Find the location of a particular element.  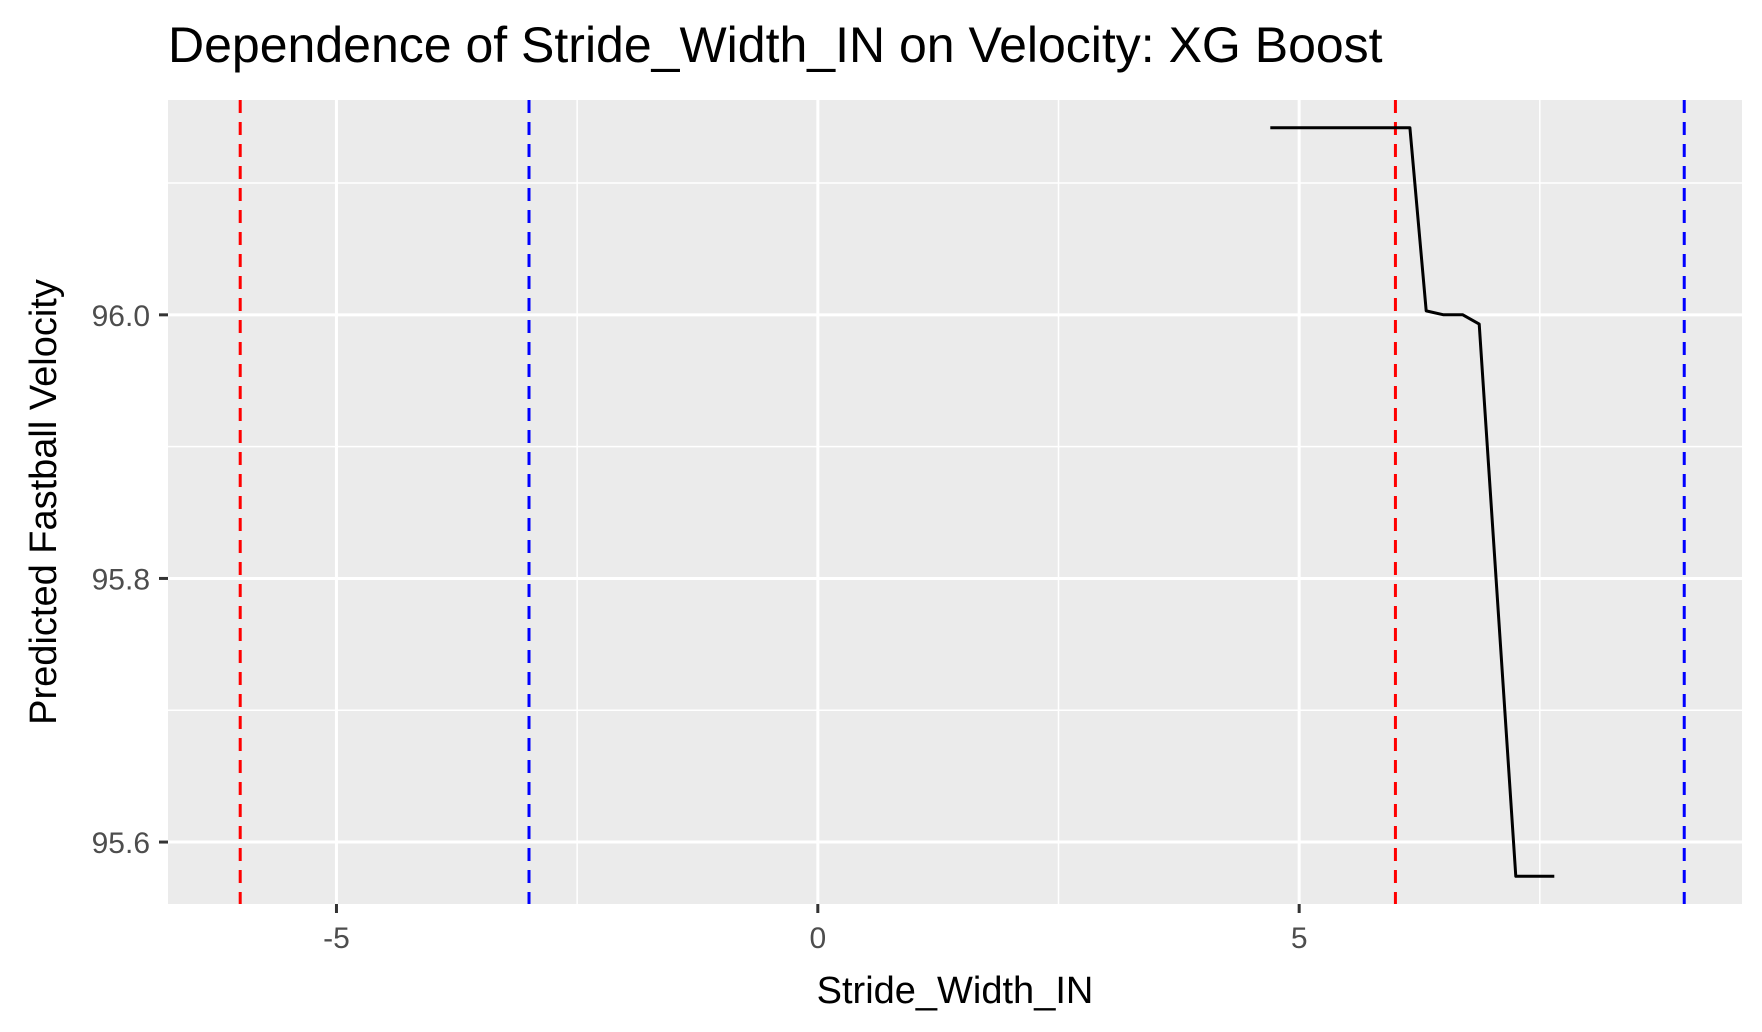

x-axis-title: Stride_Width_IN is located at coordinates (955, 991).